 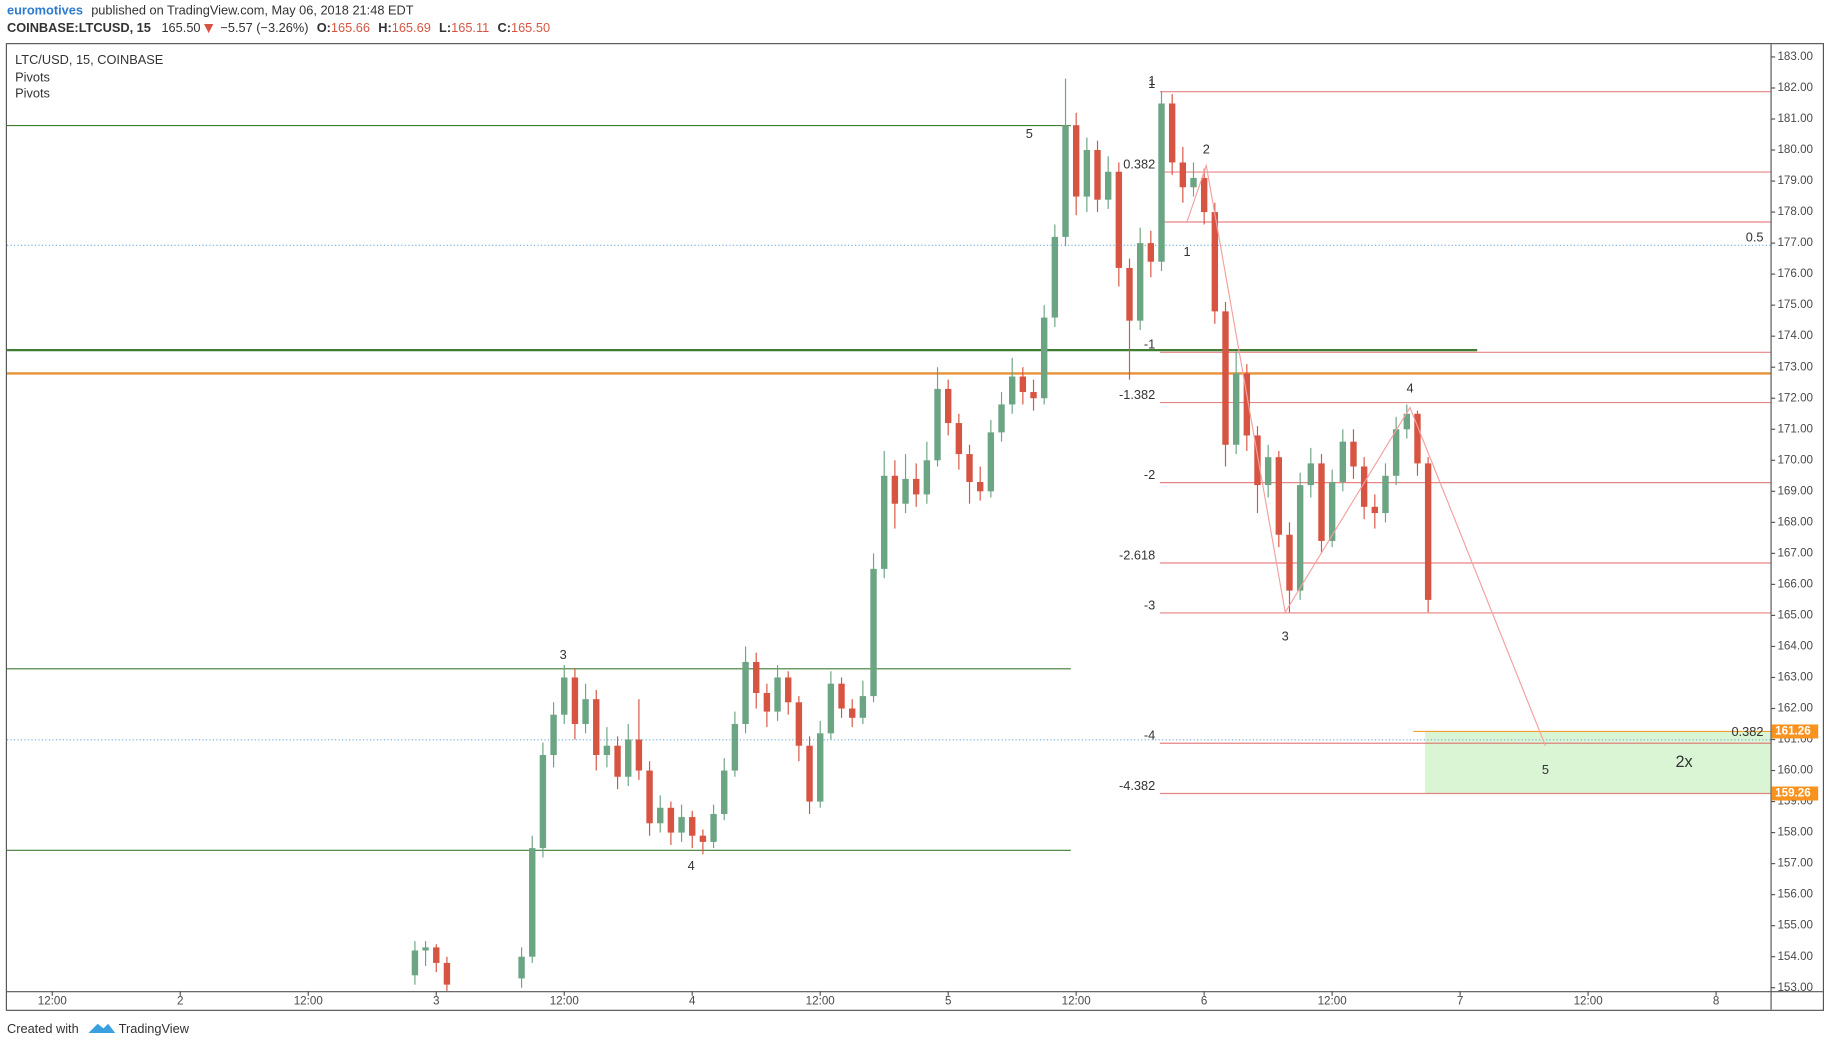 I want to click on wave-label: 4, so click(x=1409, y=387).